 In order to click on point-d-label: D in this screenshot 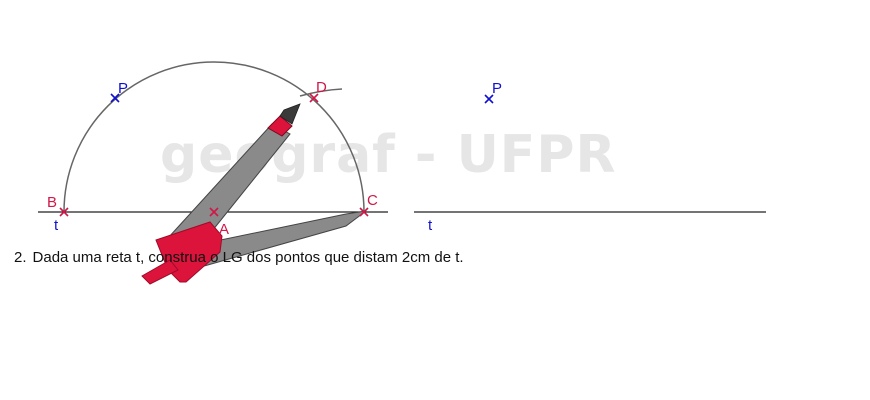, I will do `click(321, 87)`.